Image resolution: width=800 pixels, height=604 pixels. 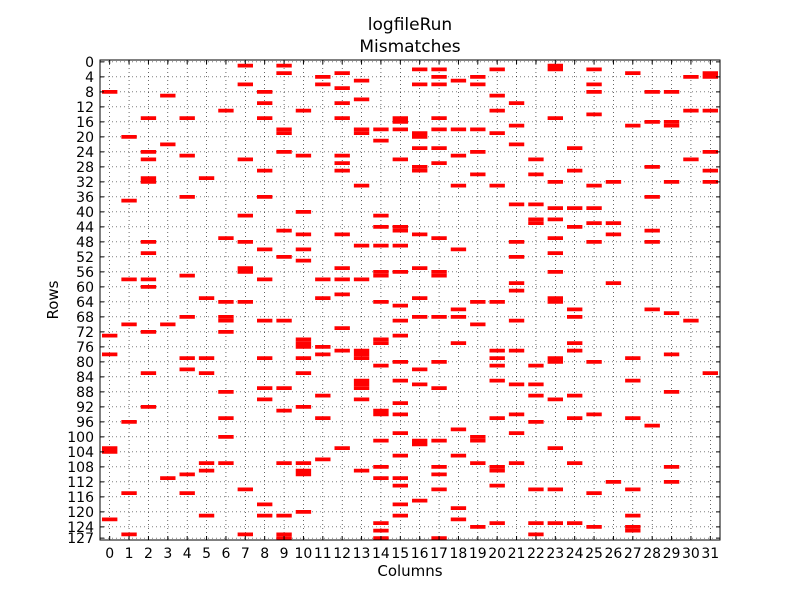 I want to click on x-tick-label: 14, so click(x=381, y=554).